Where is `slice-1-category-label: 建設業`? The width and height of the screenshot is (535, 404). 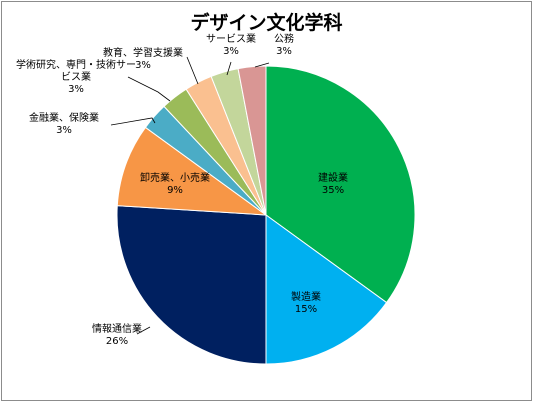
slice-1-category-label: 建設業 is located at coordinates (333, 177).